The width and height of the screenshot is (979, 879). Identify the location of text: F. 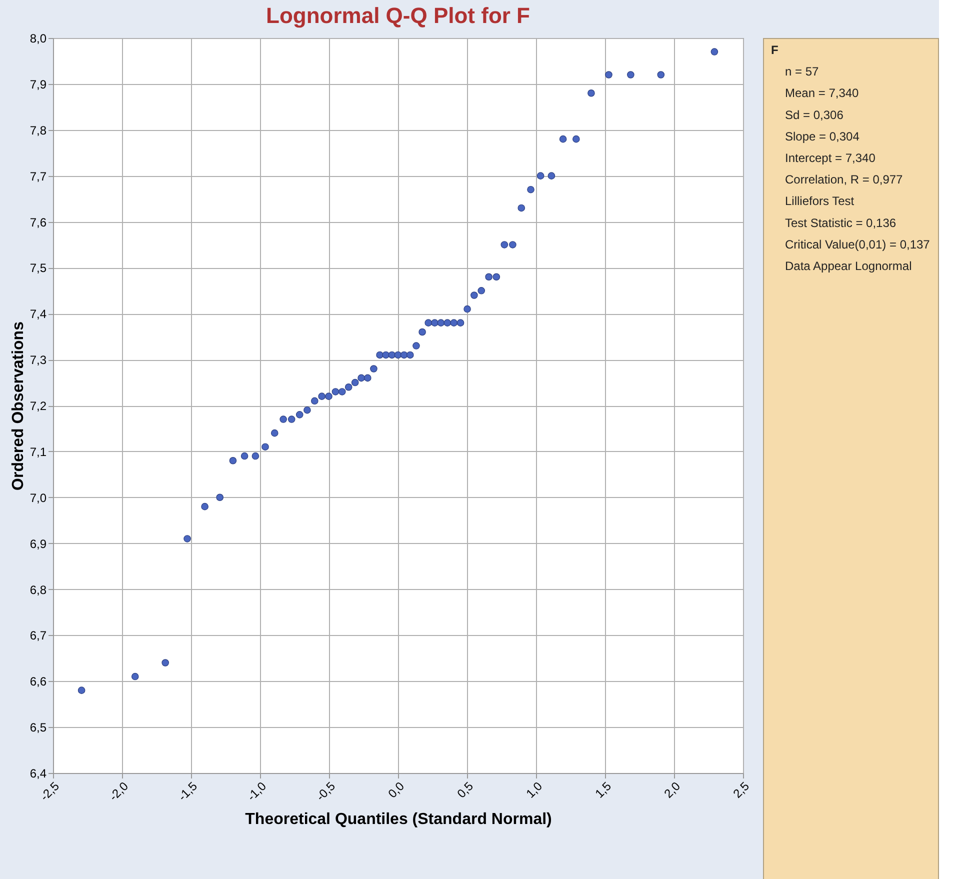
(774, 50).